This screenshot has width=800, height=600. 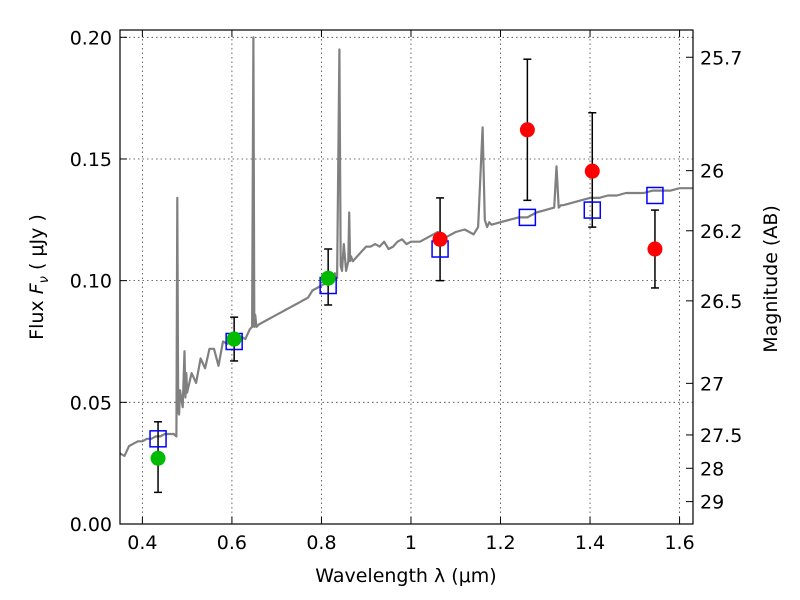 I want to click on y2-tick-label: 25.7, so click(x=721, y=58).